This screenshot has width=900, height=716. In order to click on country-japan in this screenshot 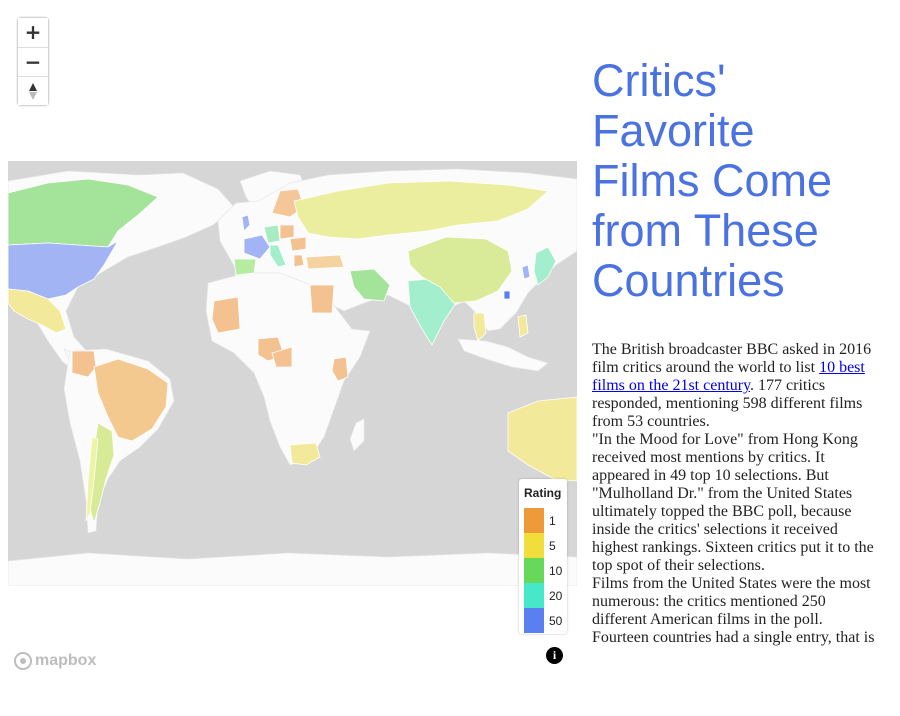, I will do `click(545, 266)`.